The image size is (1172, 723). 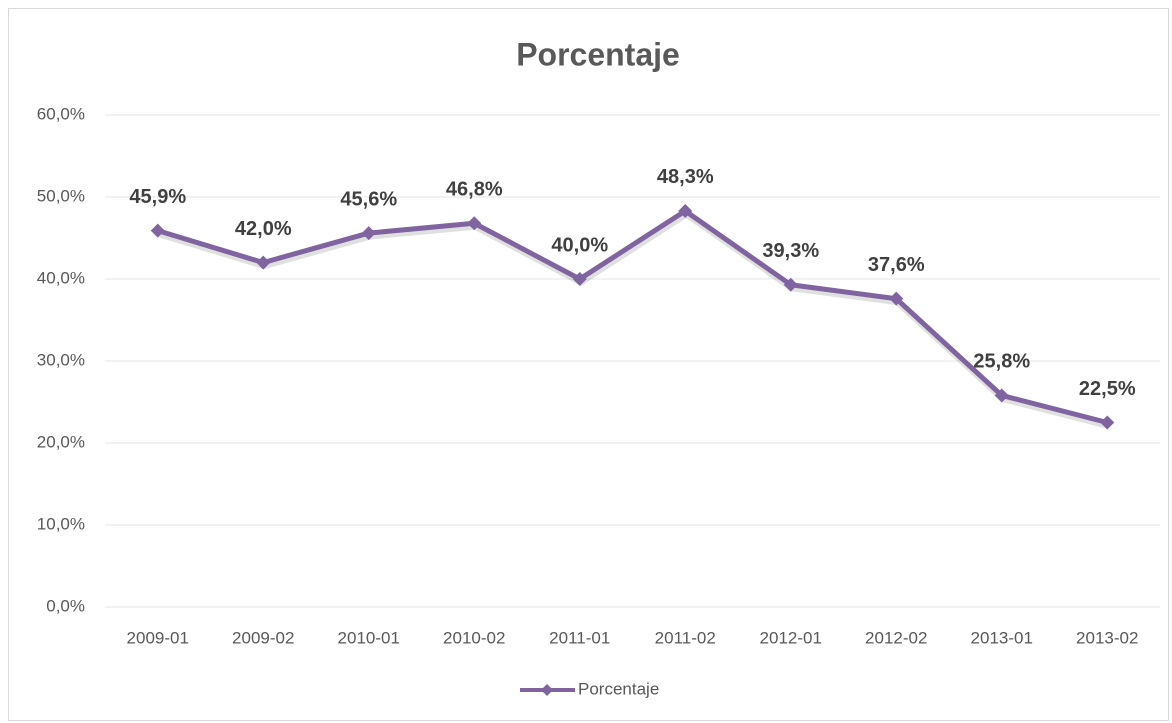 What do you see at coordinates (158, 637) in the screenshot?
I see `x-tick-label: 2009-01` at bounding box center [158, 637].